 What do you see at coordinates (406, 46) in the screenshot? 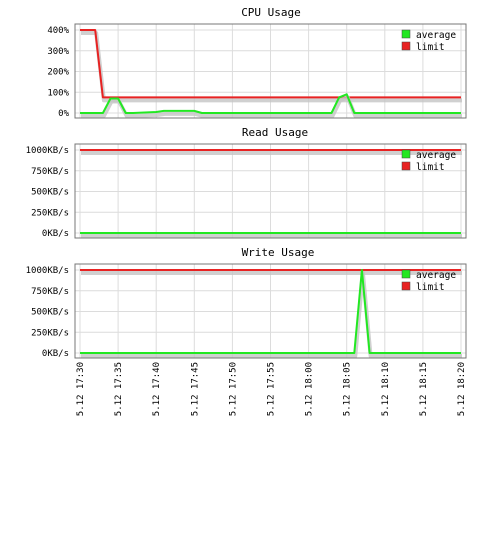
I see `cpu-legend-limit-swatch` at bounding box center [406, 46].